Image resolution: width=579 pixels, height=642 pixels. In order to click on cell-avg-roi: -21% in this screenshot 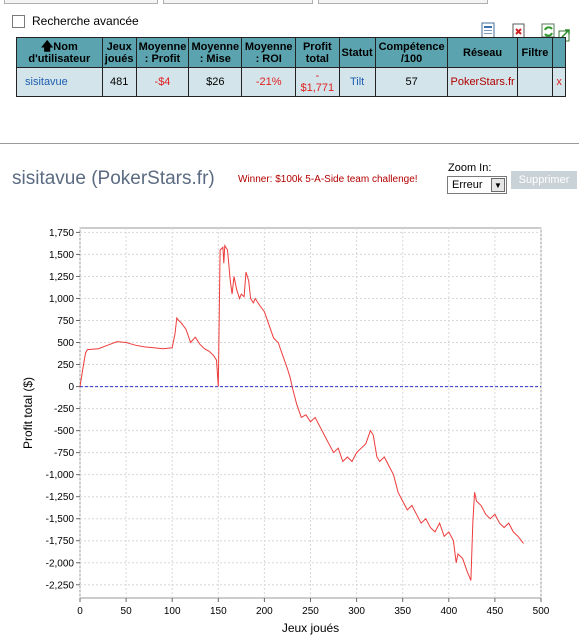, I will do `click(269, 82)`.